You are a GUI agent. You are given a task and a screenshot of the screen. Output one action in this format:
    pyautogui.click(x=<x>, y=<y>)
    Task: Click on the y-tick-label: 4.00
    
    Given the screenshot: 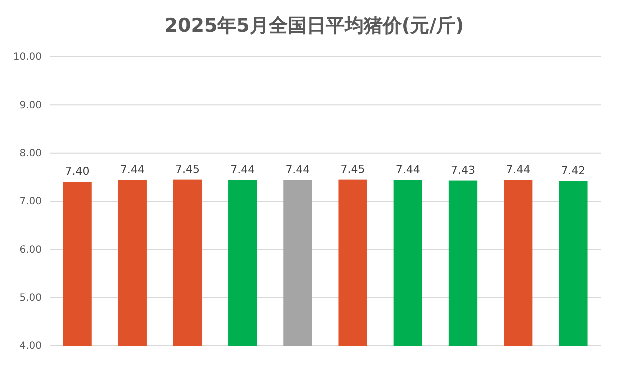 What is the action you would take?
    pyautogui.click(x=31, y=346)
    